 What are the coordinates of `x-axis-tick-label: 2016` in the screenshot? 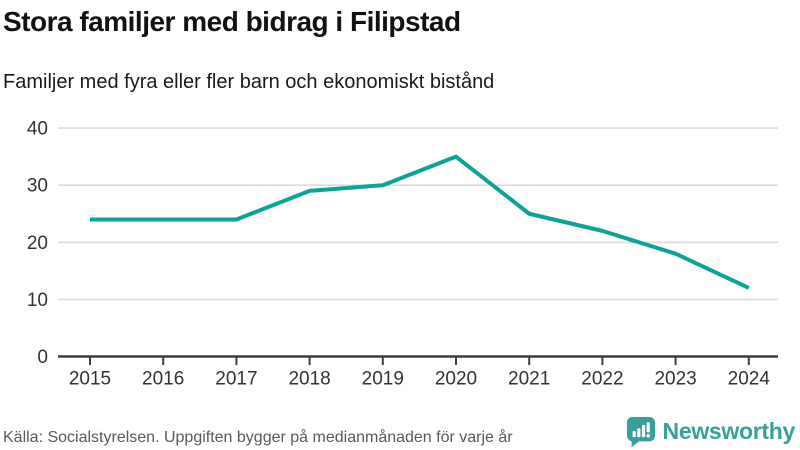 It's located at (163, 379).